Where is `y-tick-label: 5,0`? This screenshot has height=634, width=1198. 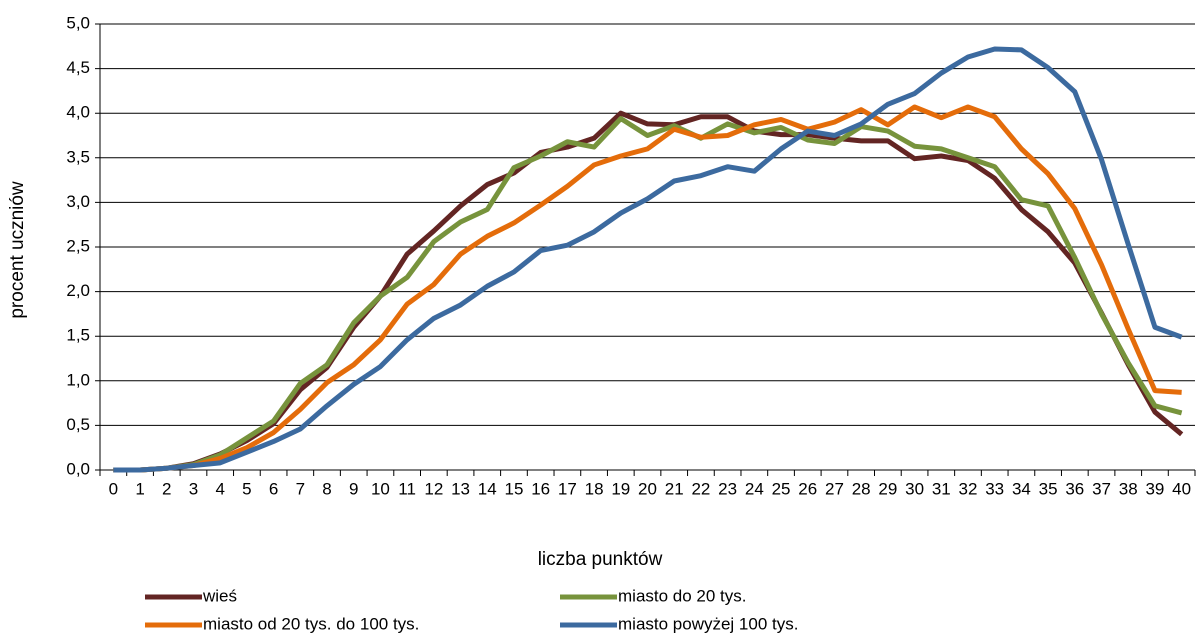
y-tick-label: 5,0 is located at coordinates (78, 22).